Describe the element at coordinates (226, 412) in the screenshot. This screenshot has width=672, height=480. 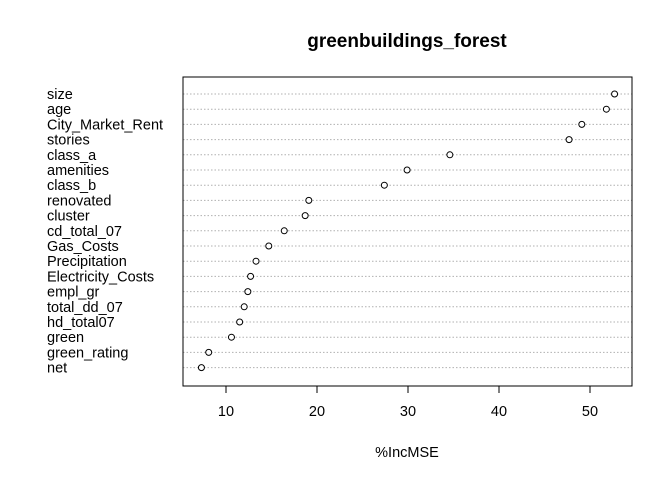
I see `x-tick-label: 10` at that location.